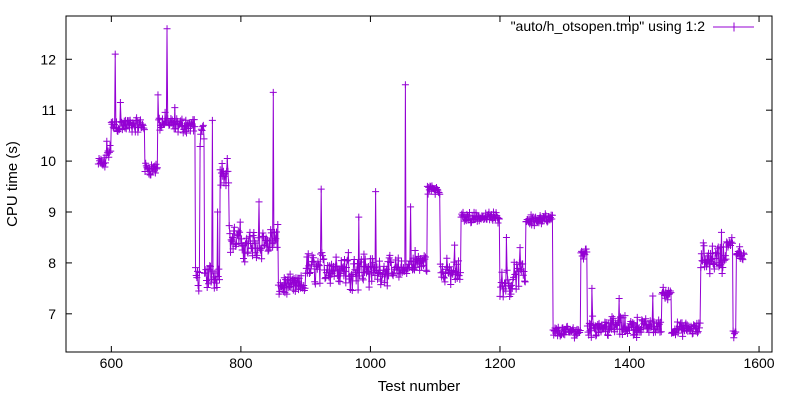 The image size is (800, 400). What do you see at coordinates (52, 263) in the screenshot?
I see `y-tick-label: 8` at bounding box center [52, 263].